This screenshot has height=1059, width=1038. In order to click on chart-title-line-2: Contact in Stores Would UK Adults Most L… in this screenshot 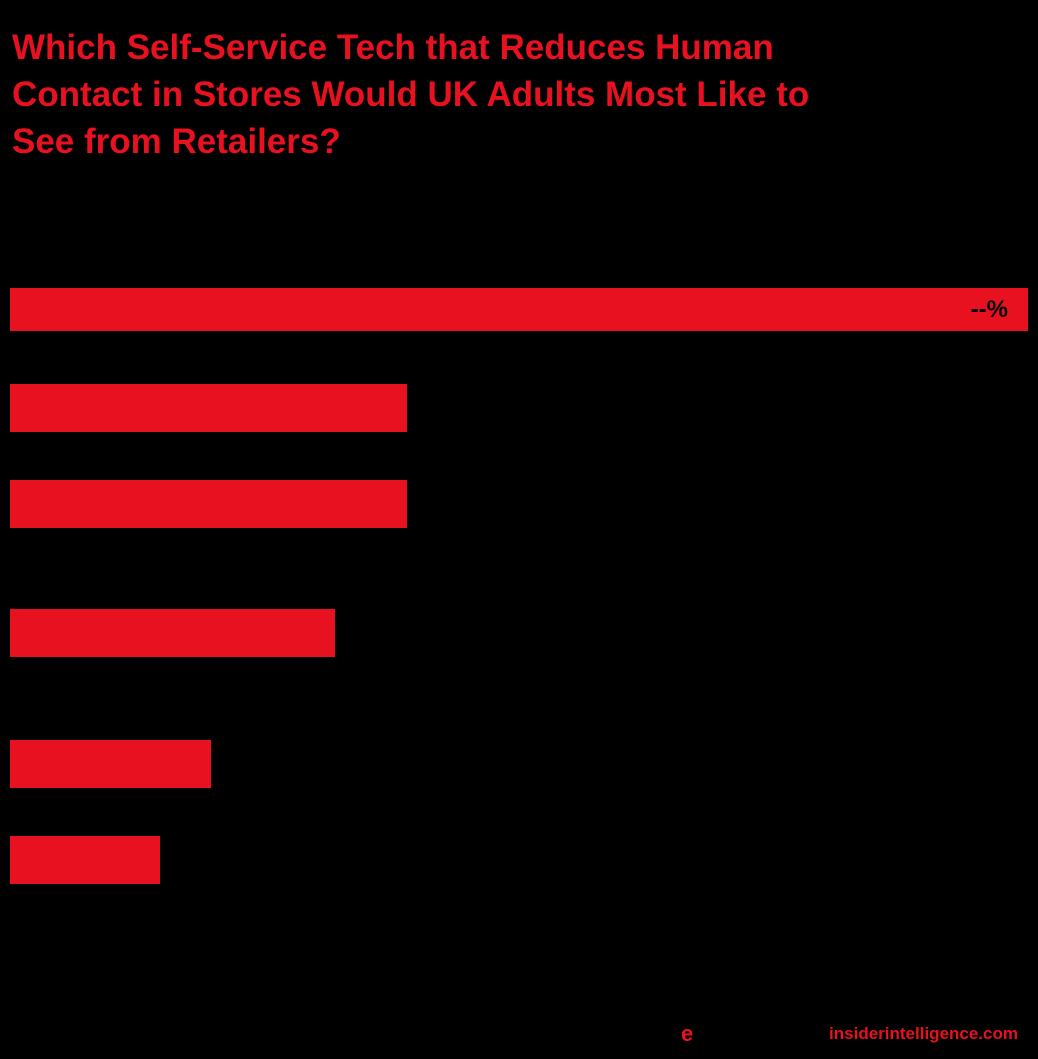, I will do `click(411, 94)`.